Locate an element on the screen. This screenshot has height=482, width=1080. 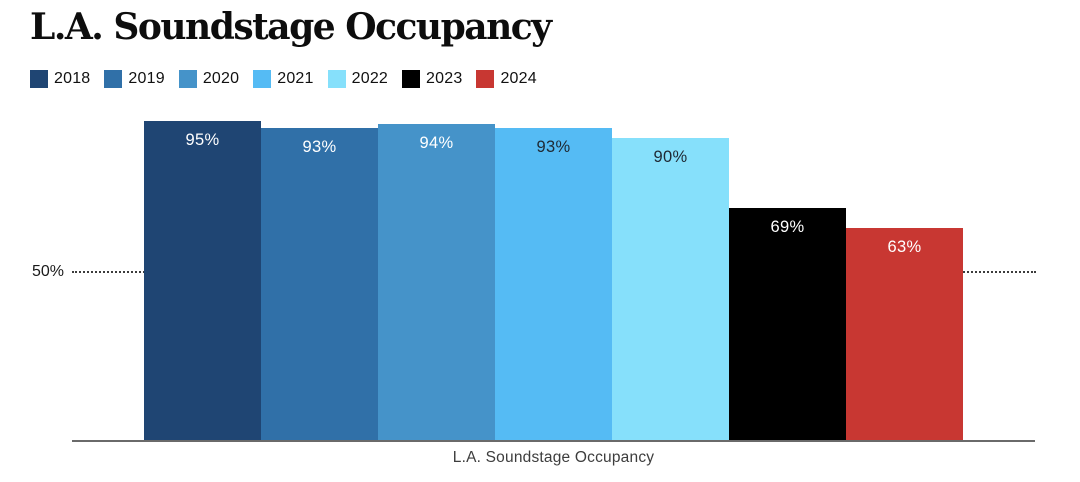
bar-2024: 63% is located at coordinates (904, 334).